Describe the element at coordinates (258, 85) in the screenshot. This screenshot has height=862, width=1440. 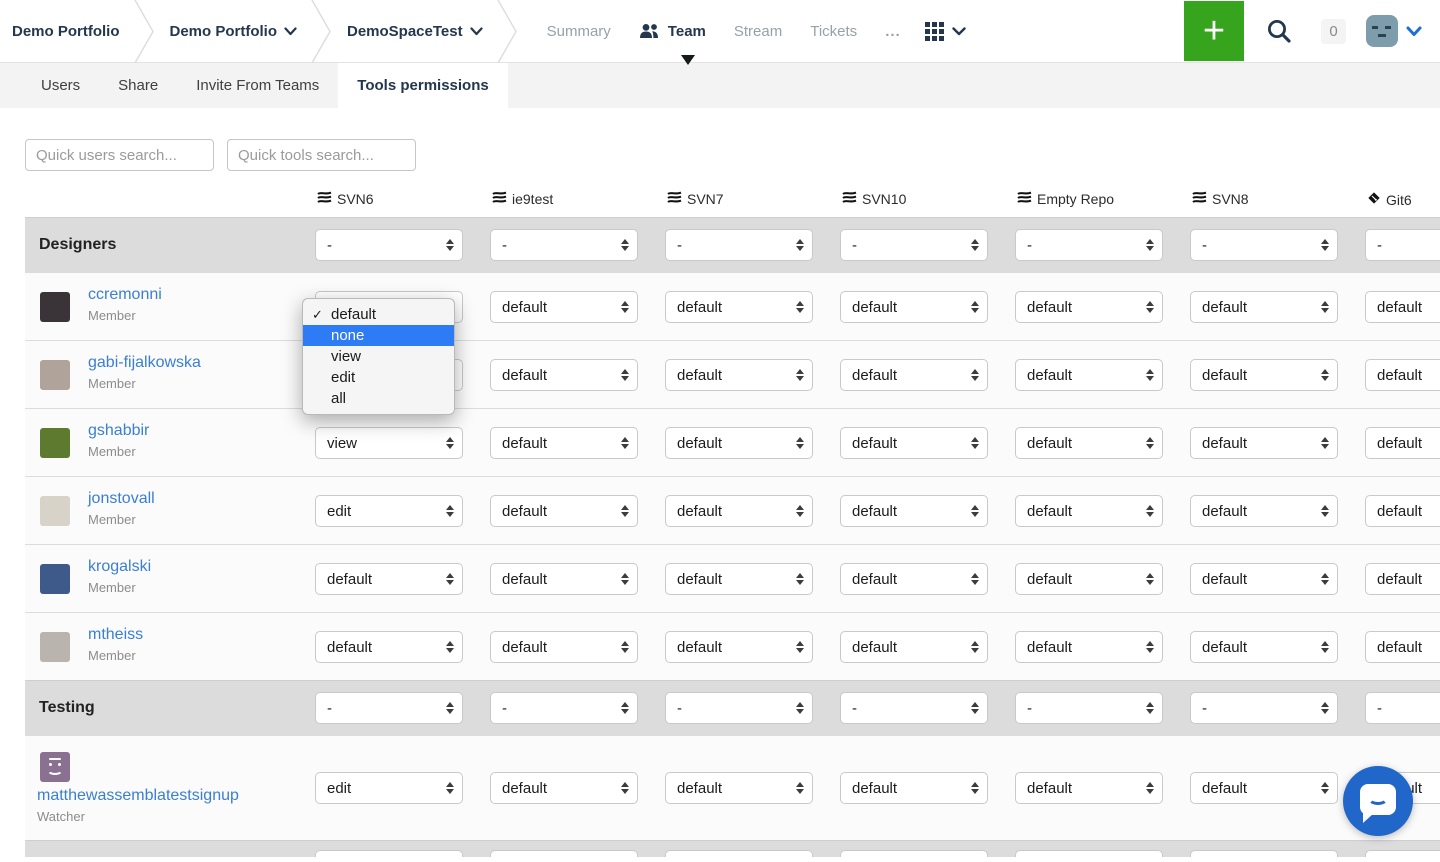
I see `tab-invite-from-teams: Invite From Teams` at that location.